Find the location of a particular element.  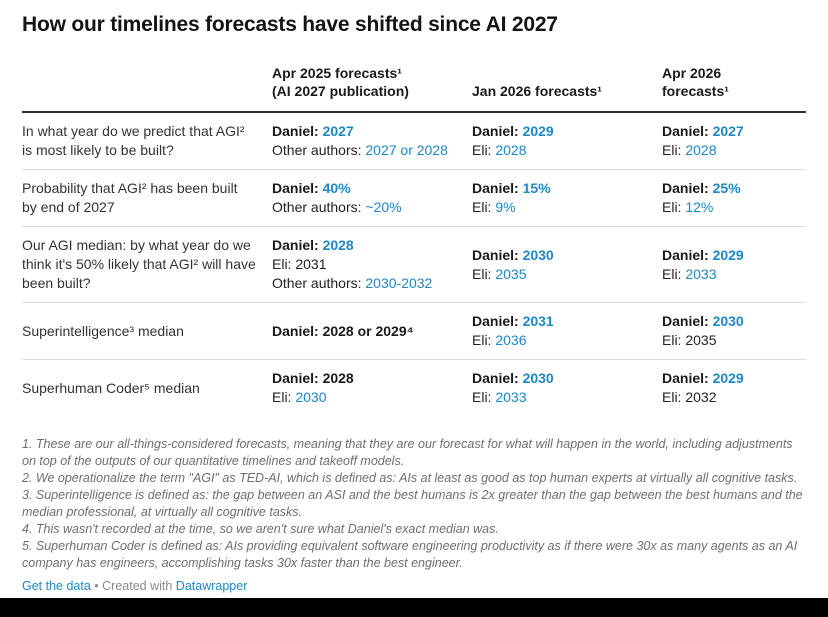

forecast-value: 2027 is located at coordinates (338, 131).